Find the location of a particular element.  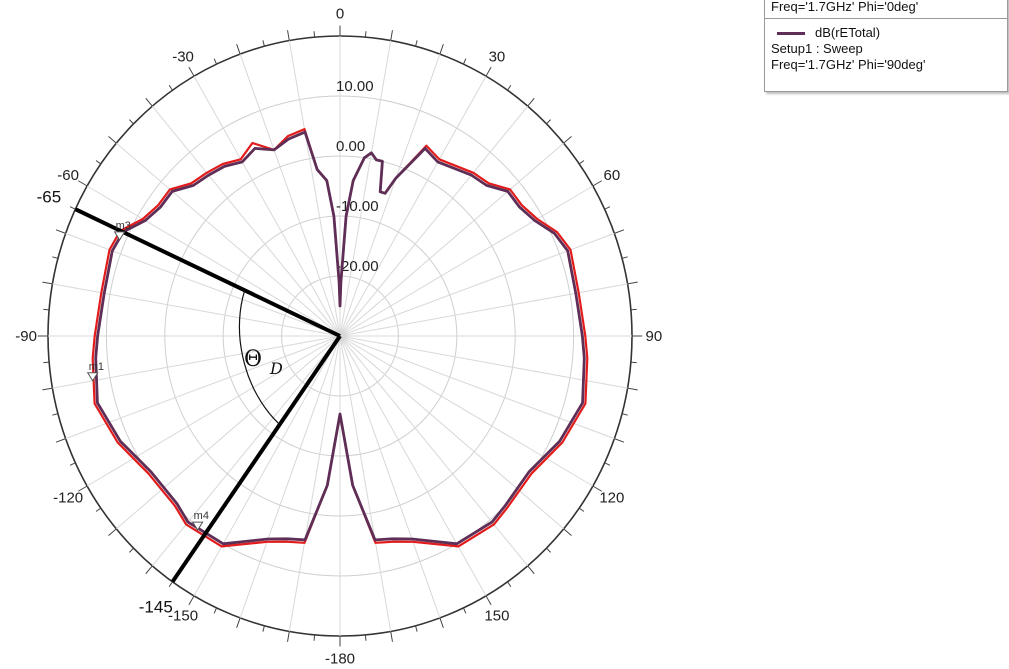

angle-tick-label: -90 is located at coordinates (26, 336).